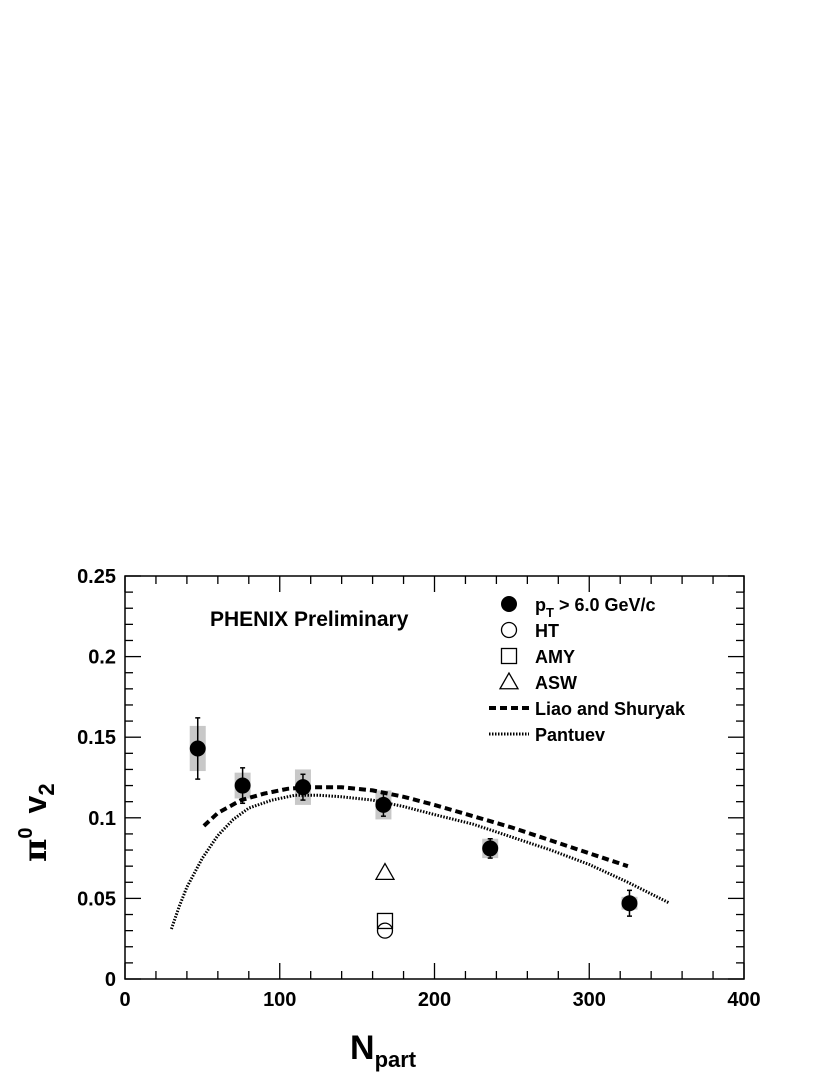 The image size is (830, 1075). What do you see at coordinates (385, 921) in the screenshot?
I see `amy-point` at bounding box center [385, 921].